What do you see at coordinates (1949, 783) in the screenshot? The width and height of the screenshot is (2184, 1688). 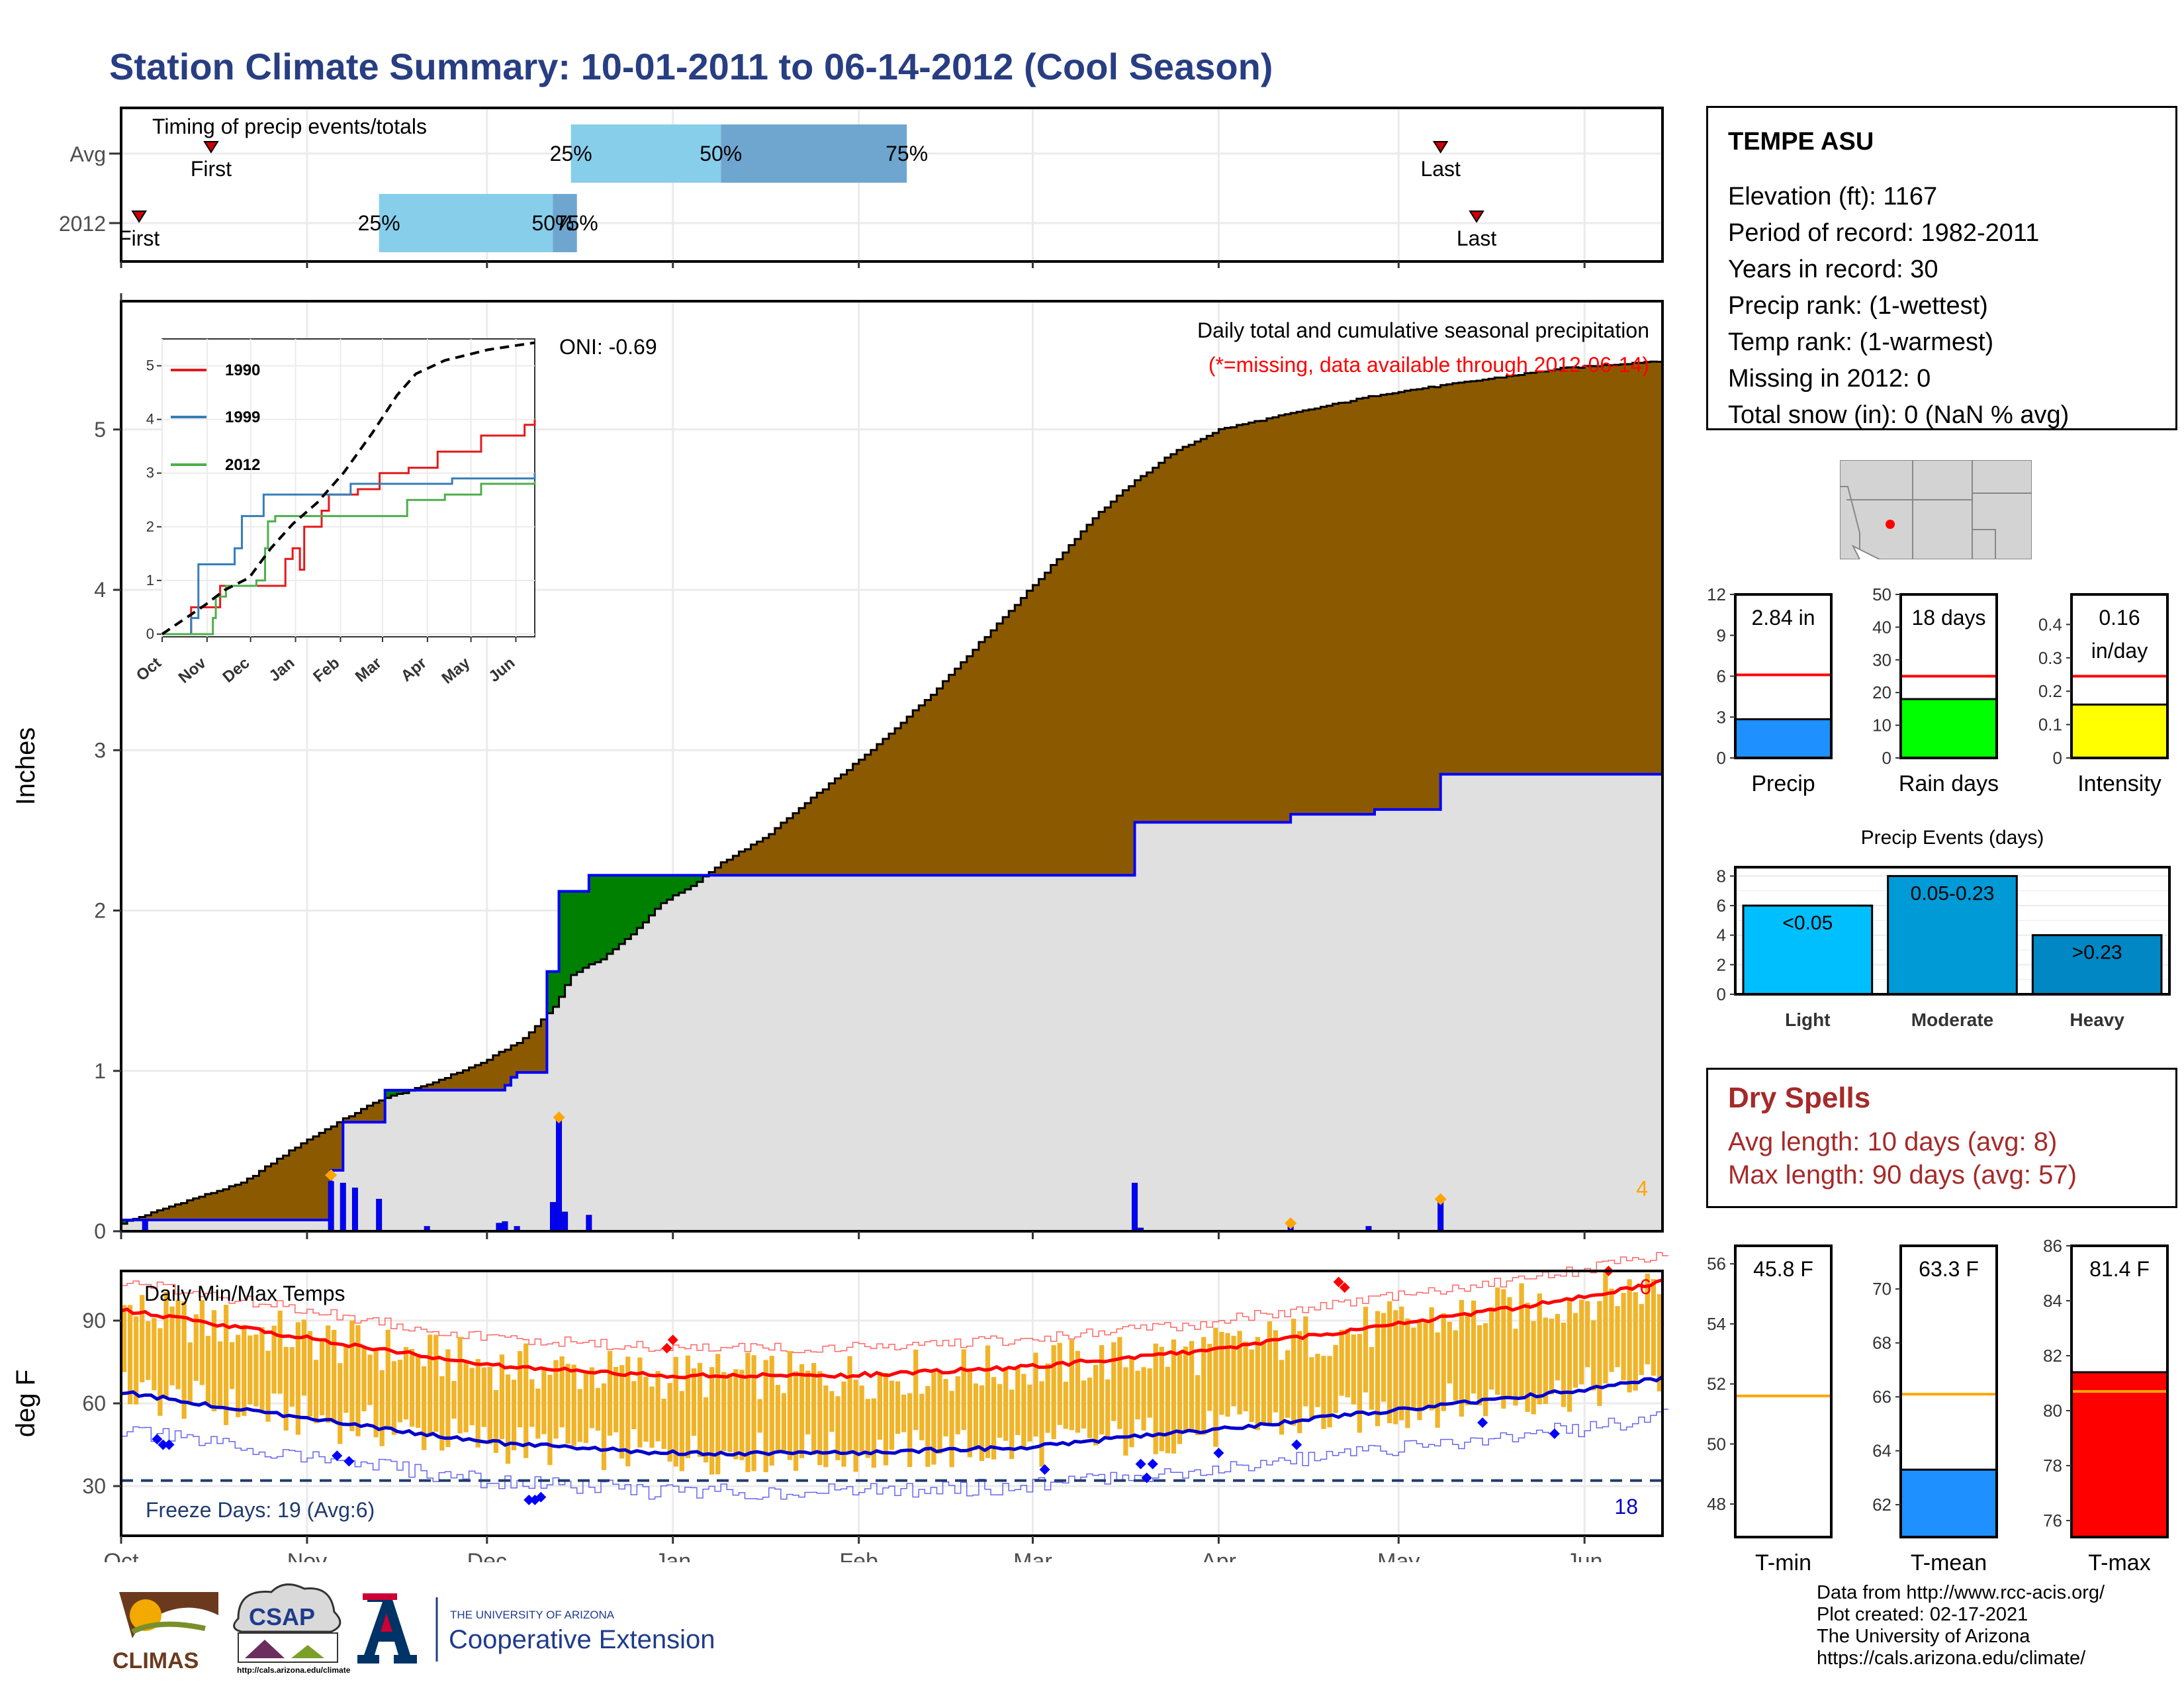 I see `mini-panel-axis-label: Rain days` at bounding box center [1949, 783].